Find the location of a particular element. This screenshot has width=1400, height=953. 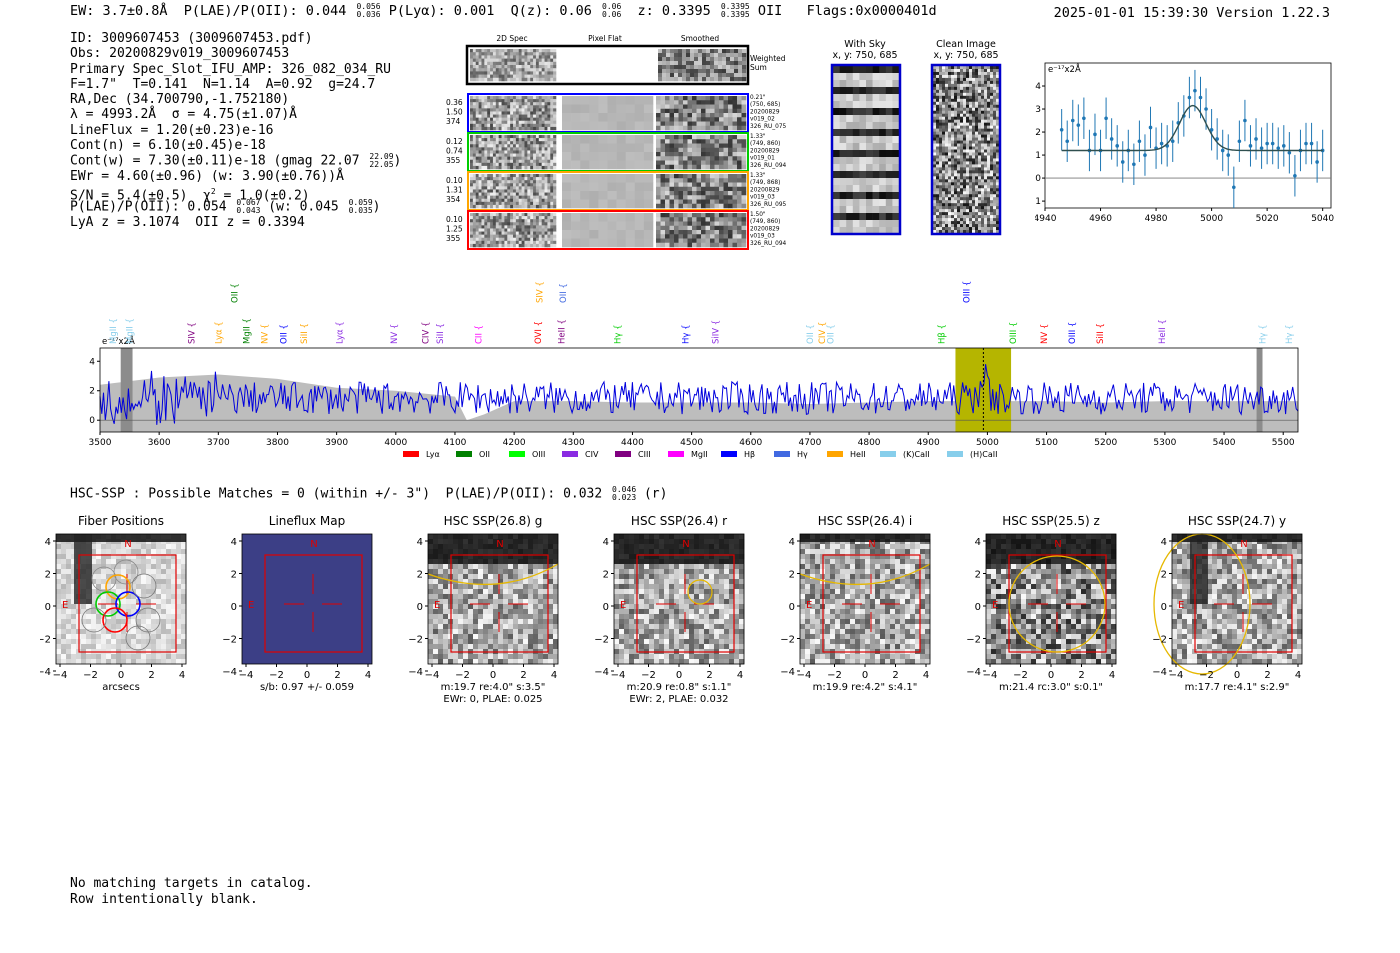

spectrum-x-tick-label: 5300 is located at coordinates (1164, 443).